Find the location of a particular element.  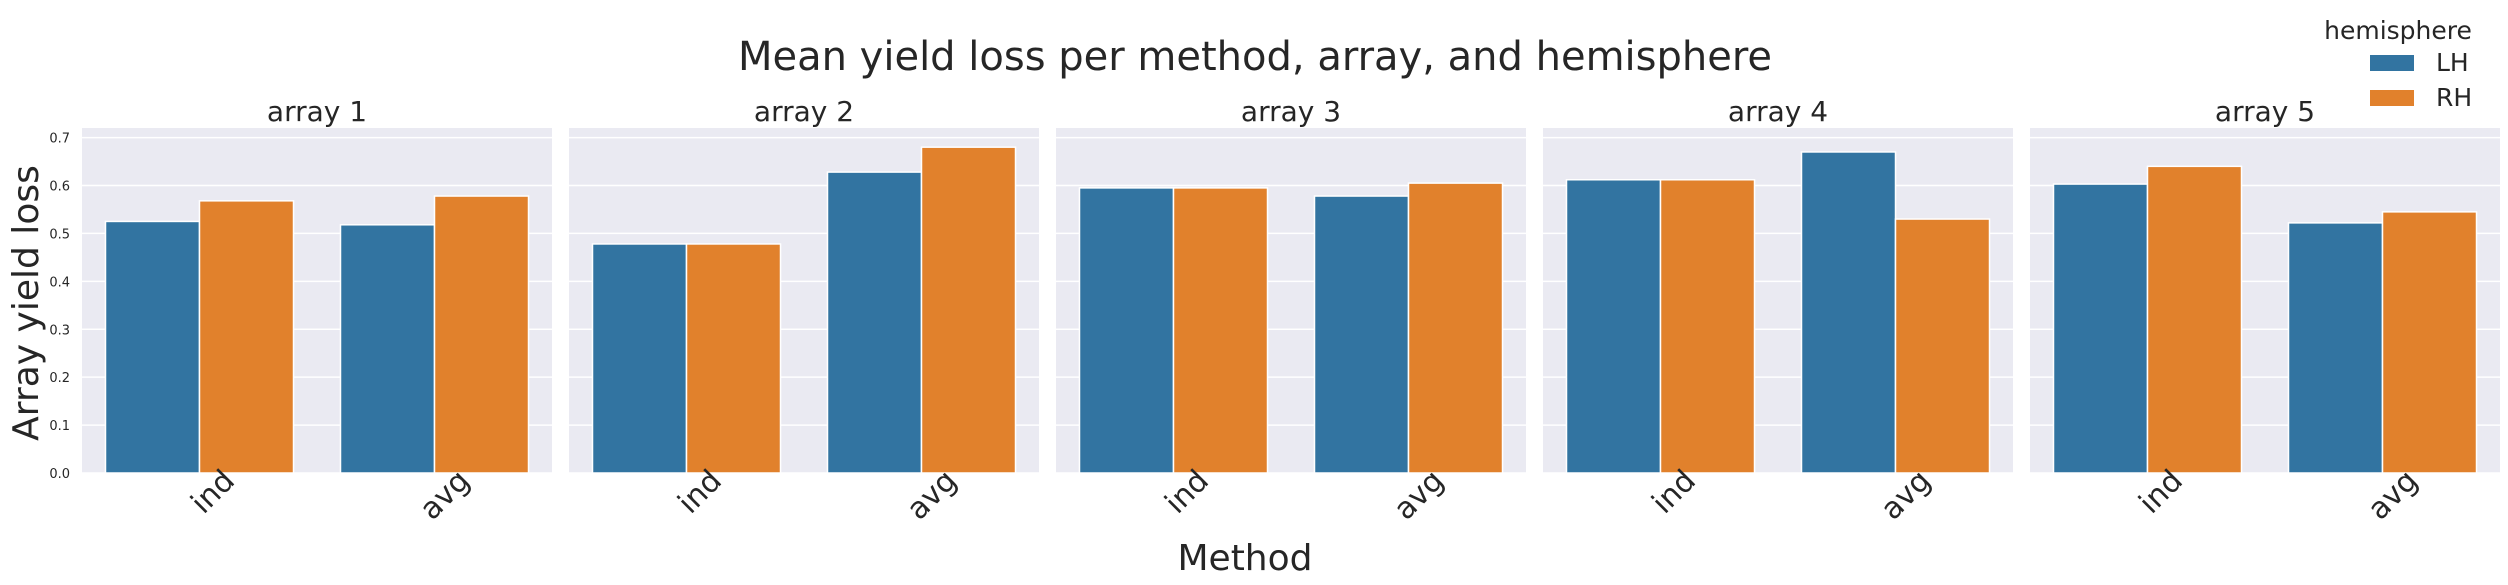

legend-swatch-lh is located at coordinates (2392, 63).